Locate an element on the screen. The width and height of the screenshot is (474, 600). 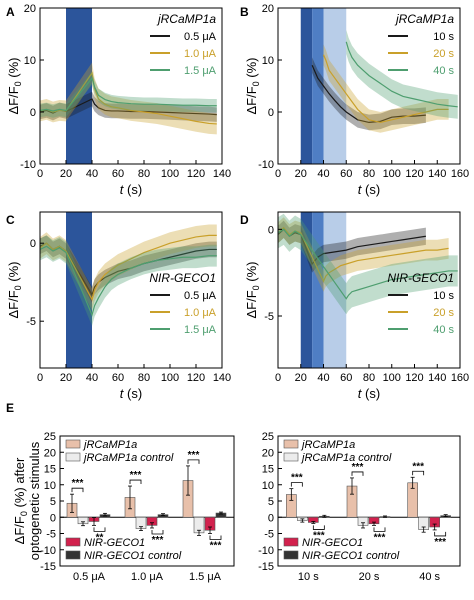
legend-label: 0.5 μA is located at coordinates (200, 37).